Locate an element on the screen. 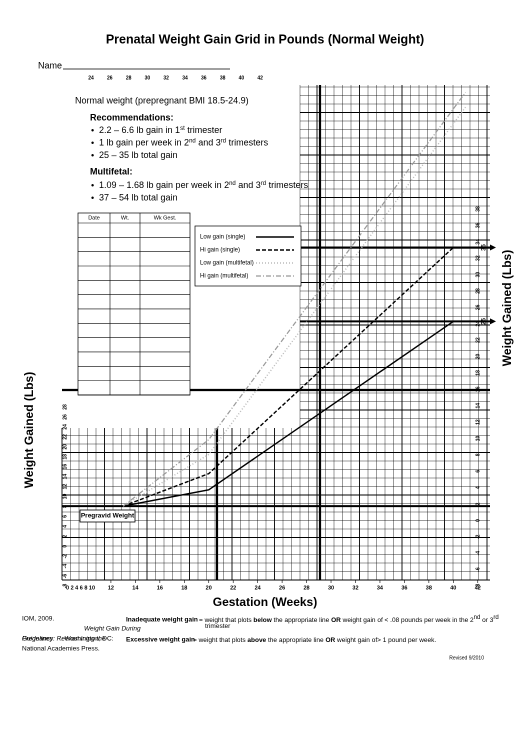 The width and height of the screenshot is (530, 749). right-axis-label: 4 is located at coordinates (478, 487).